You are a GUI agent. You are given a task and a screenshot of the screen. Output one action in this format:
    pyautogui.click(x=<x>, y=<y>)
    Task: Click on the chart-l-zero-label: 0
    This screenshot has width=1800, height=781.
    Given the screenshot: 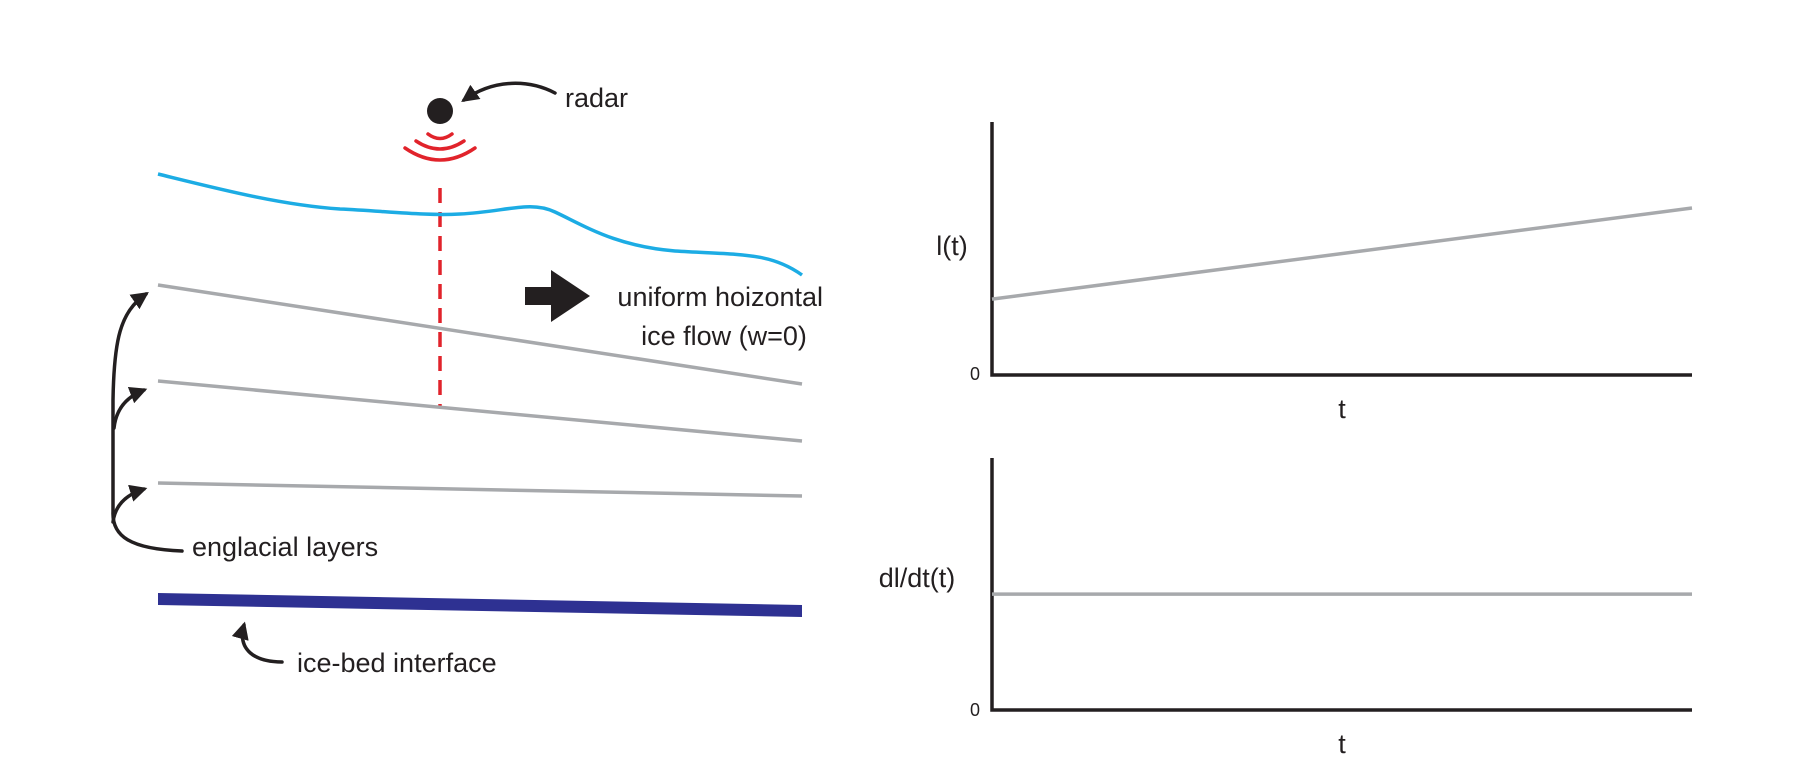 What is the action you would take?
    pyautogui.click(x=975, y=374)
    